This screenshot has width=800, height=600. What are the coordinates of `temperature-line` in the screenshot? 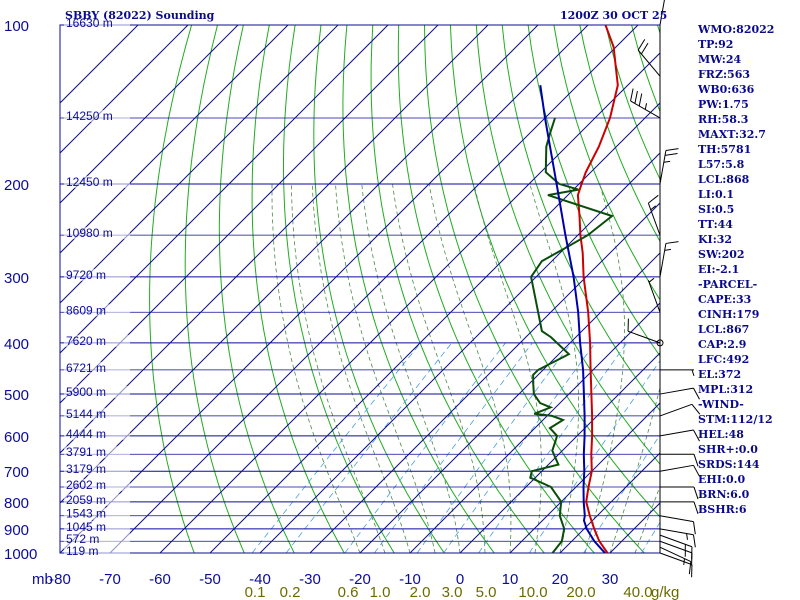 It's located at (597, 289).